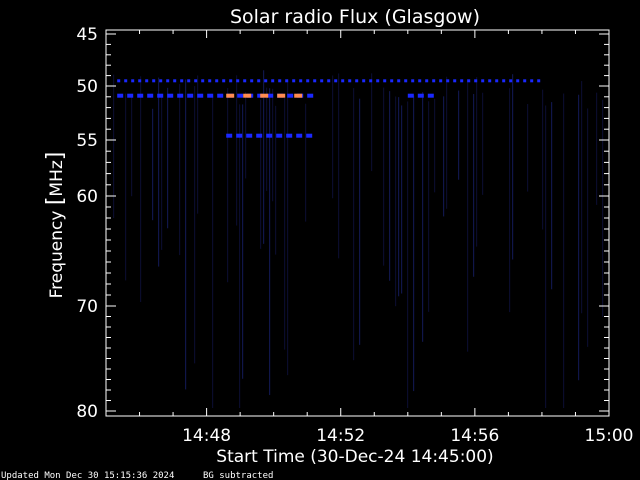 The image size is (640, 480). What do you see at coordinates (238, 475) in the screenshot?
I see `footer-note: BG subtracted` at bounding box center [238, 475].